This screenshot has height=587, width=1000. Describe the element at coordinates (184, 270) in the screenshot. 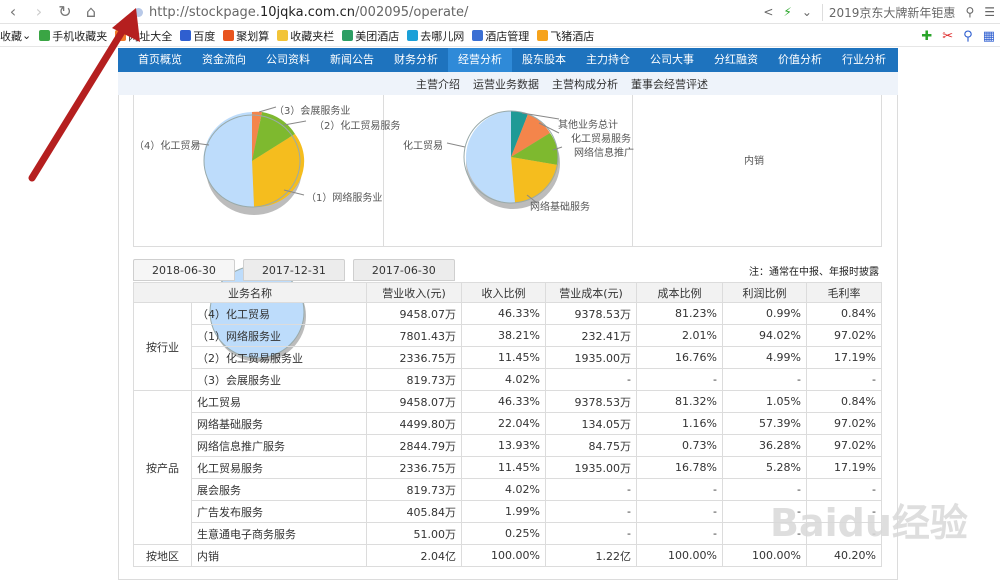

I see `tab-period: 2018-06-30` at that location.